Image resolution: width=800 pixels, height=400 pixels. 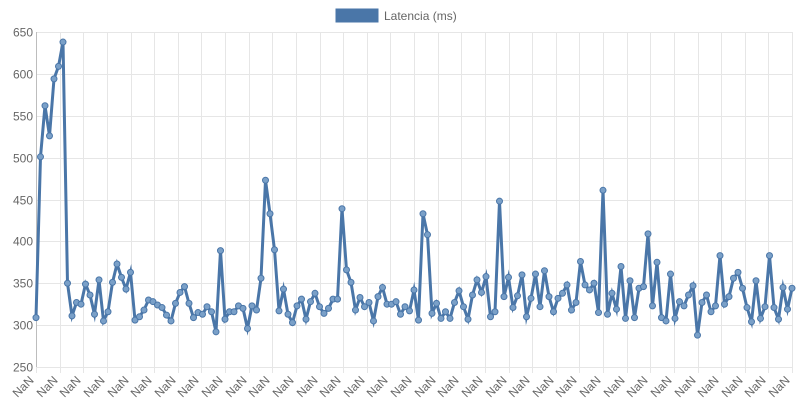 I want to click on y-tick-label: 300, so click(x=23, y=326).